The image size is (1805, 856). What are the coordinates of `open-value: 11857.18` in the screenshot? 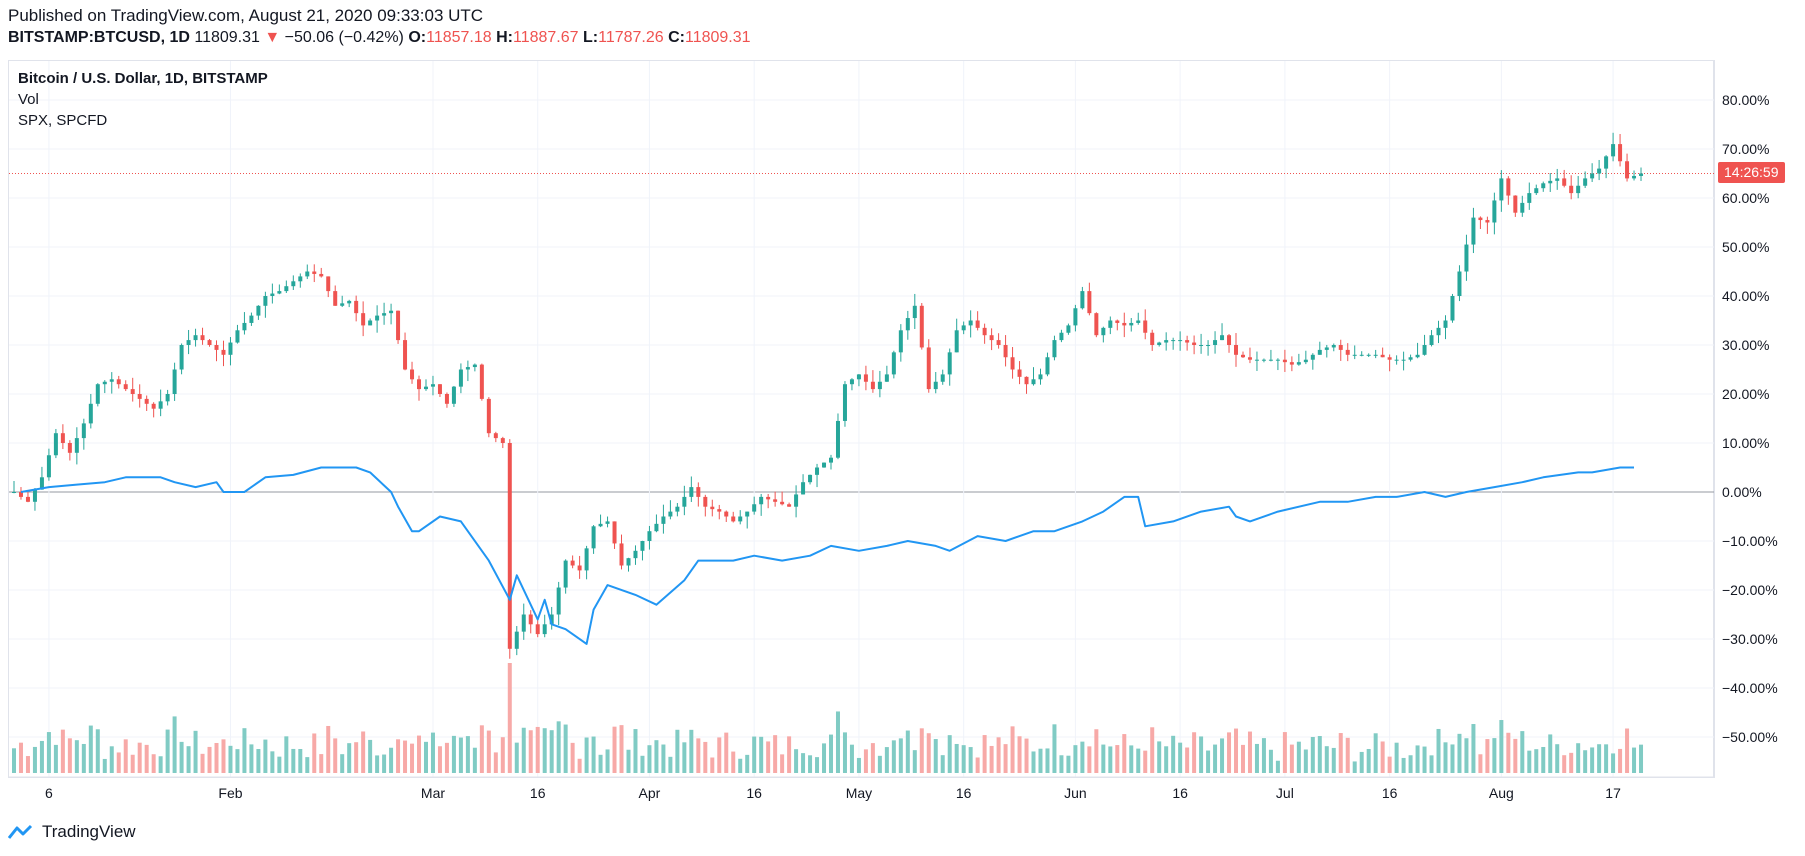 It's located at (459, 37).